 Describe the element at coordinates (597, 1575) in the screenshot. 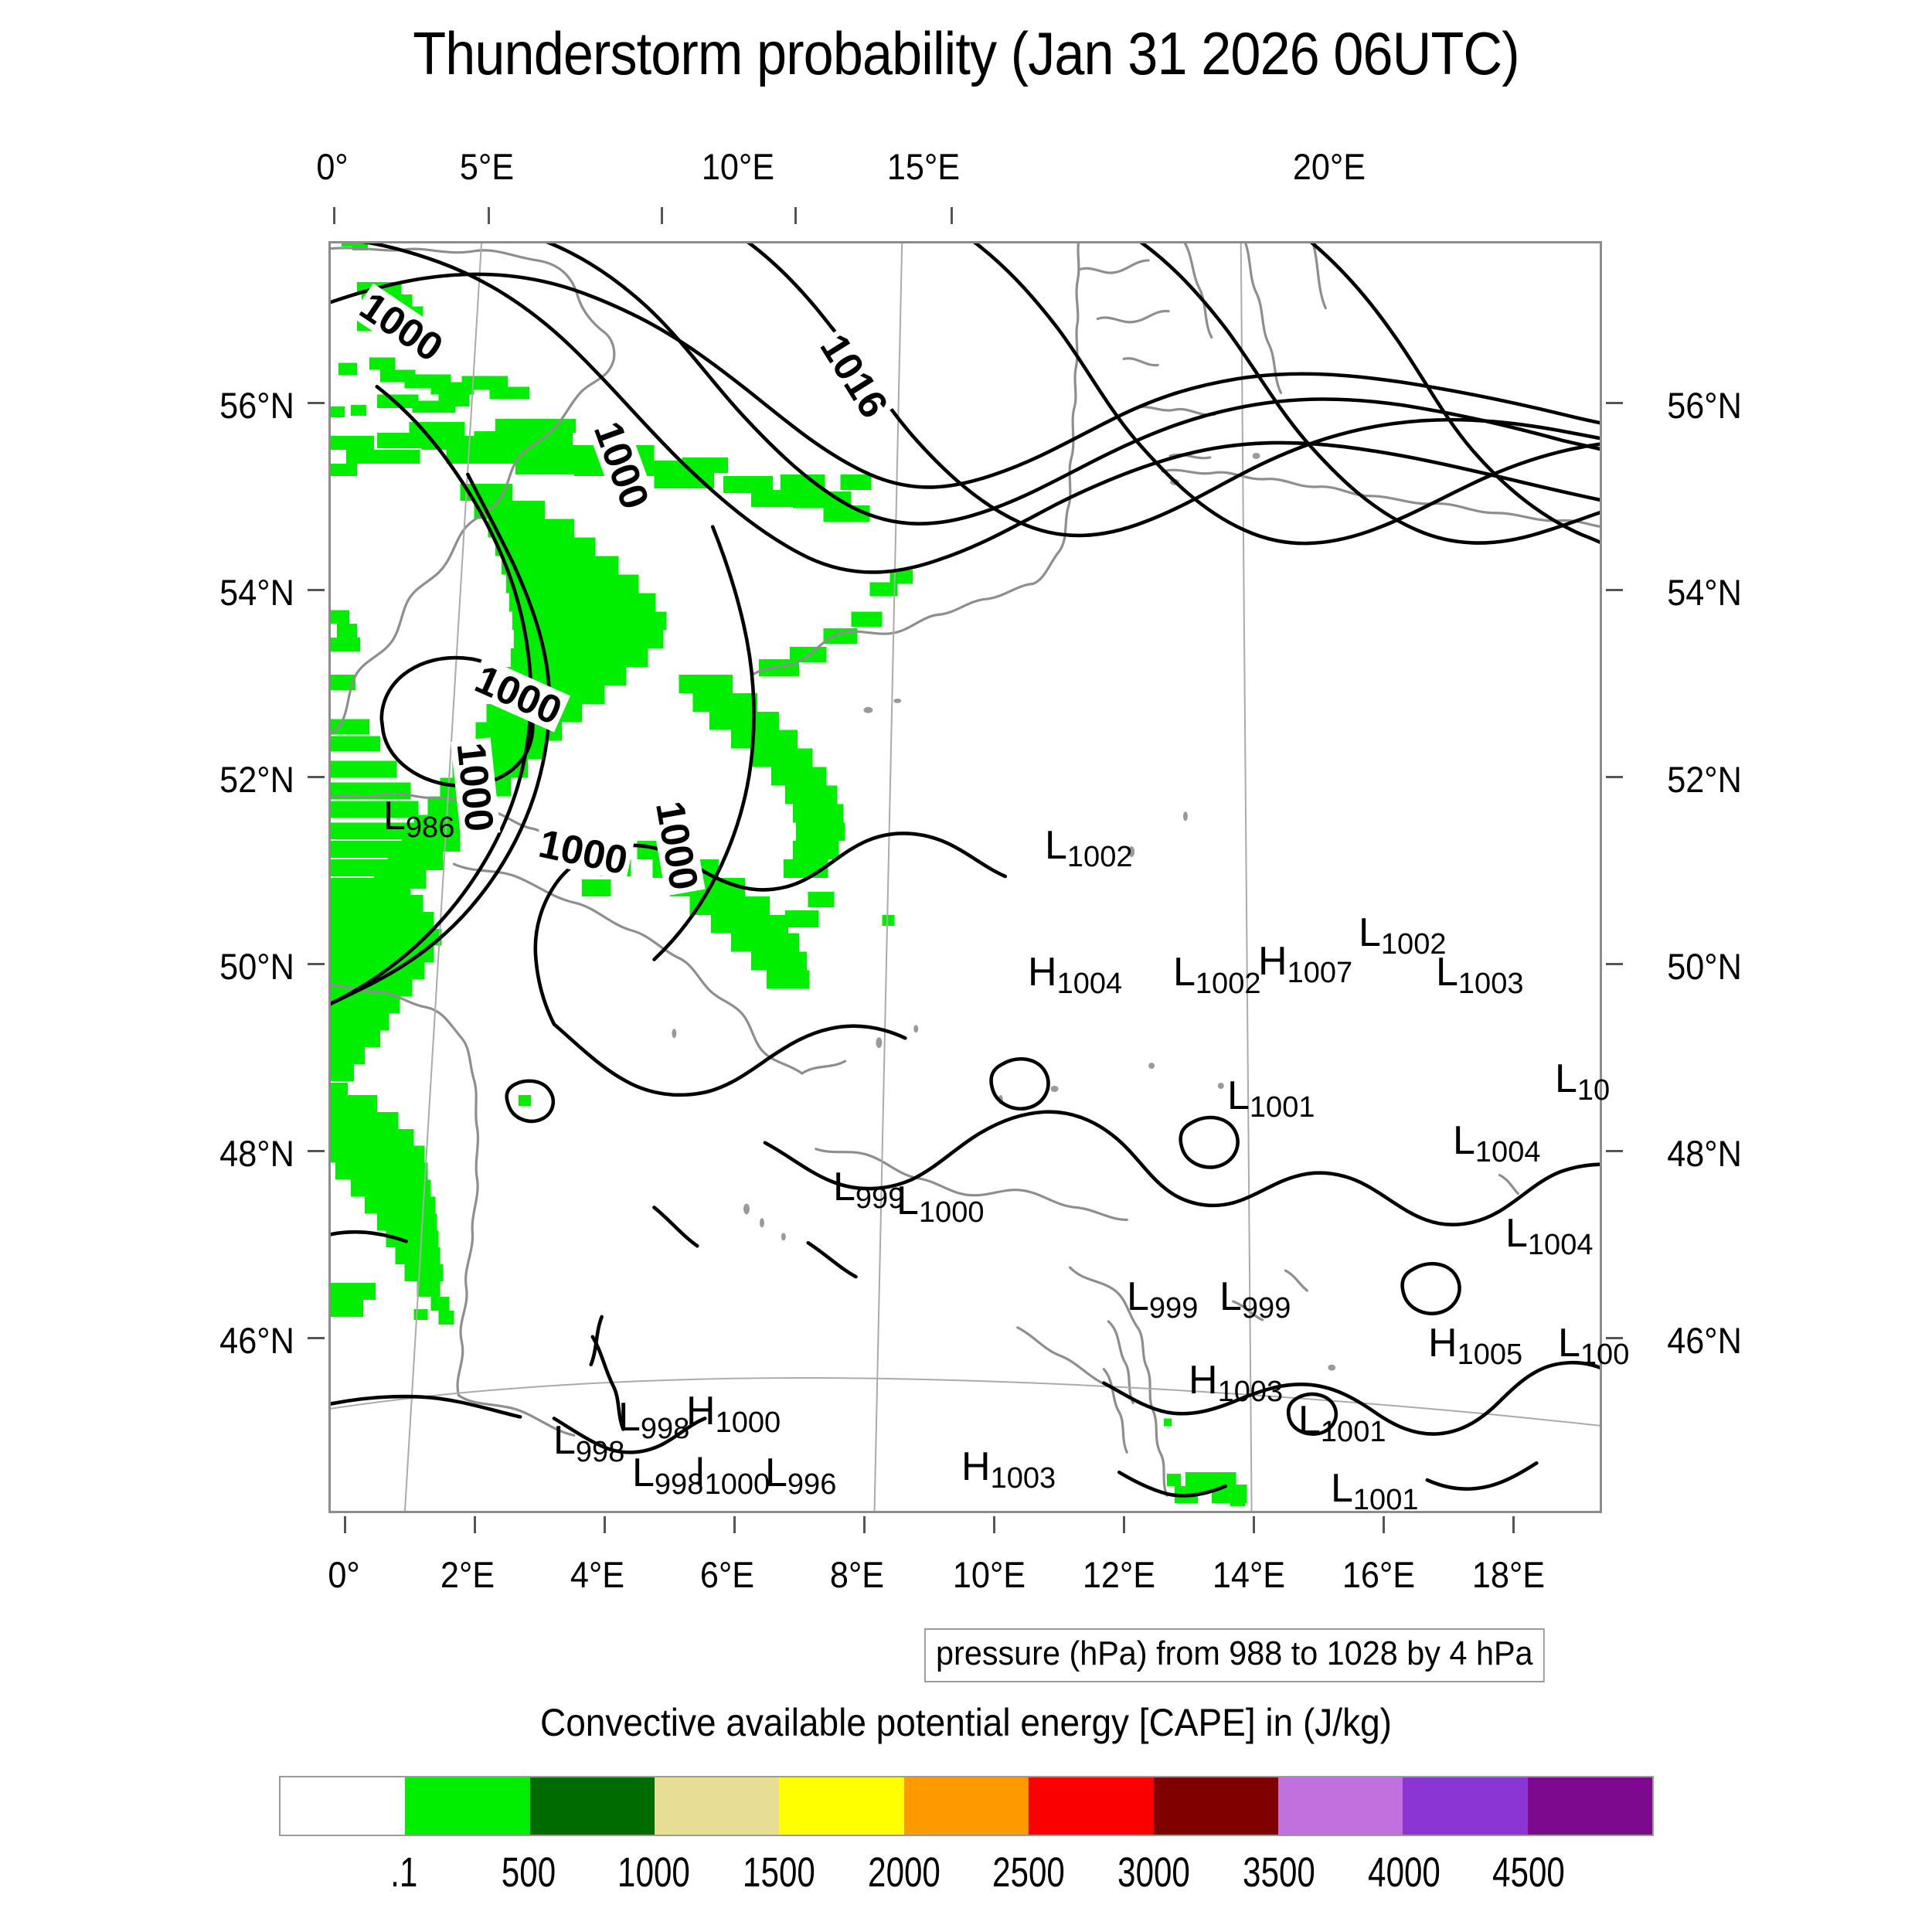

I see `lon-bottom-label-2: 4°E` at that location.